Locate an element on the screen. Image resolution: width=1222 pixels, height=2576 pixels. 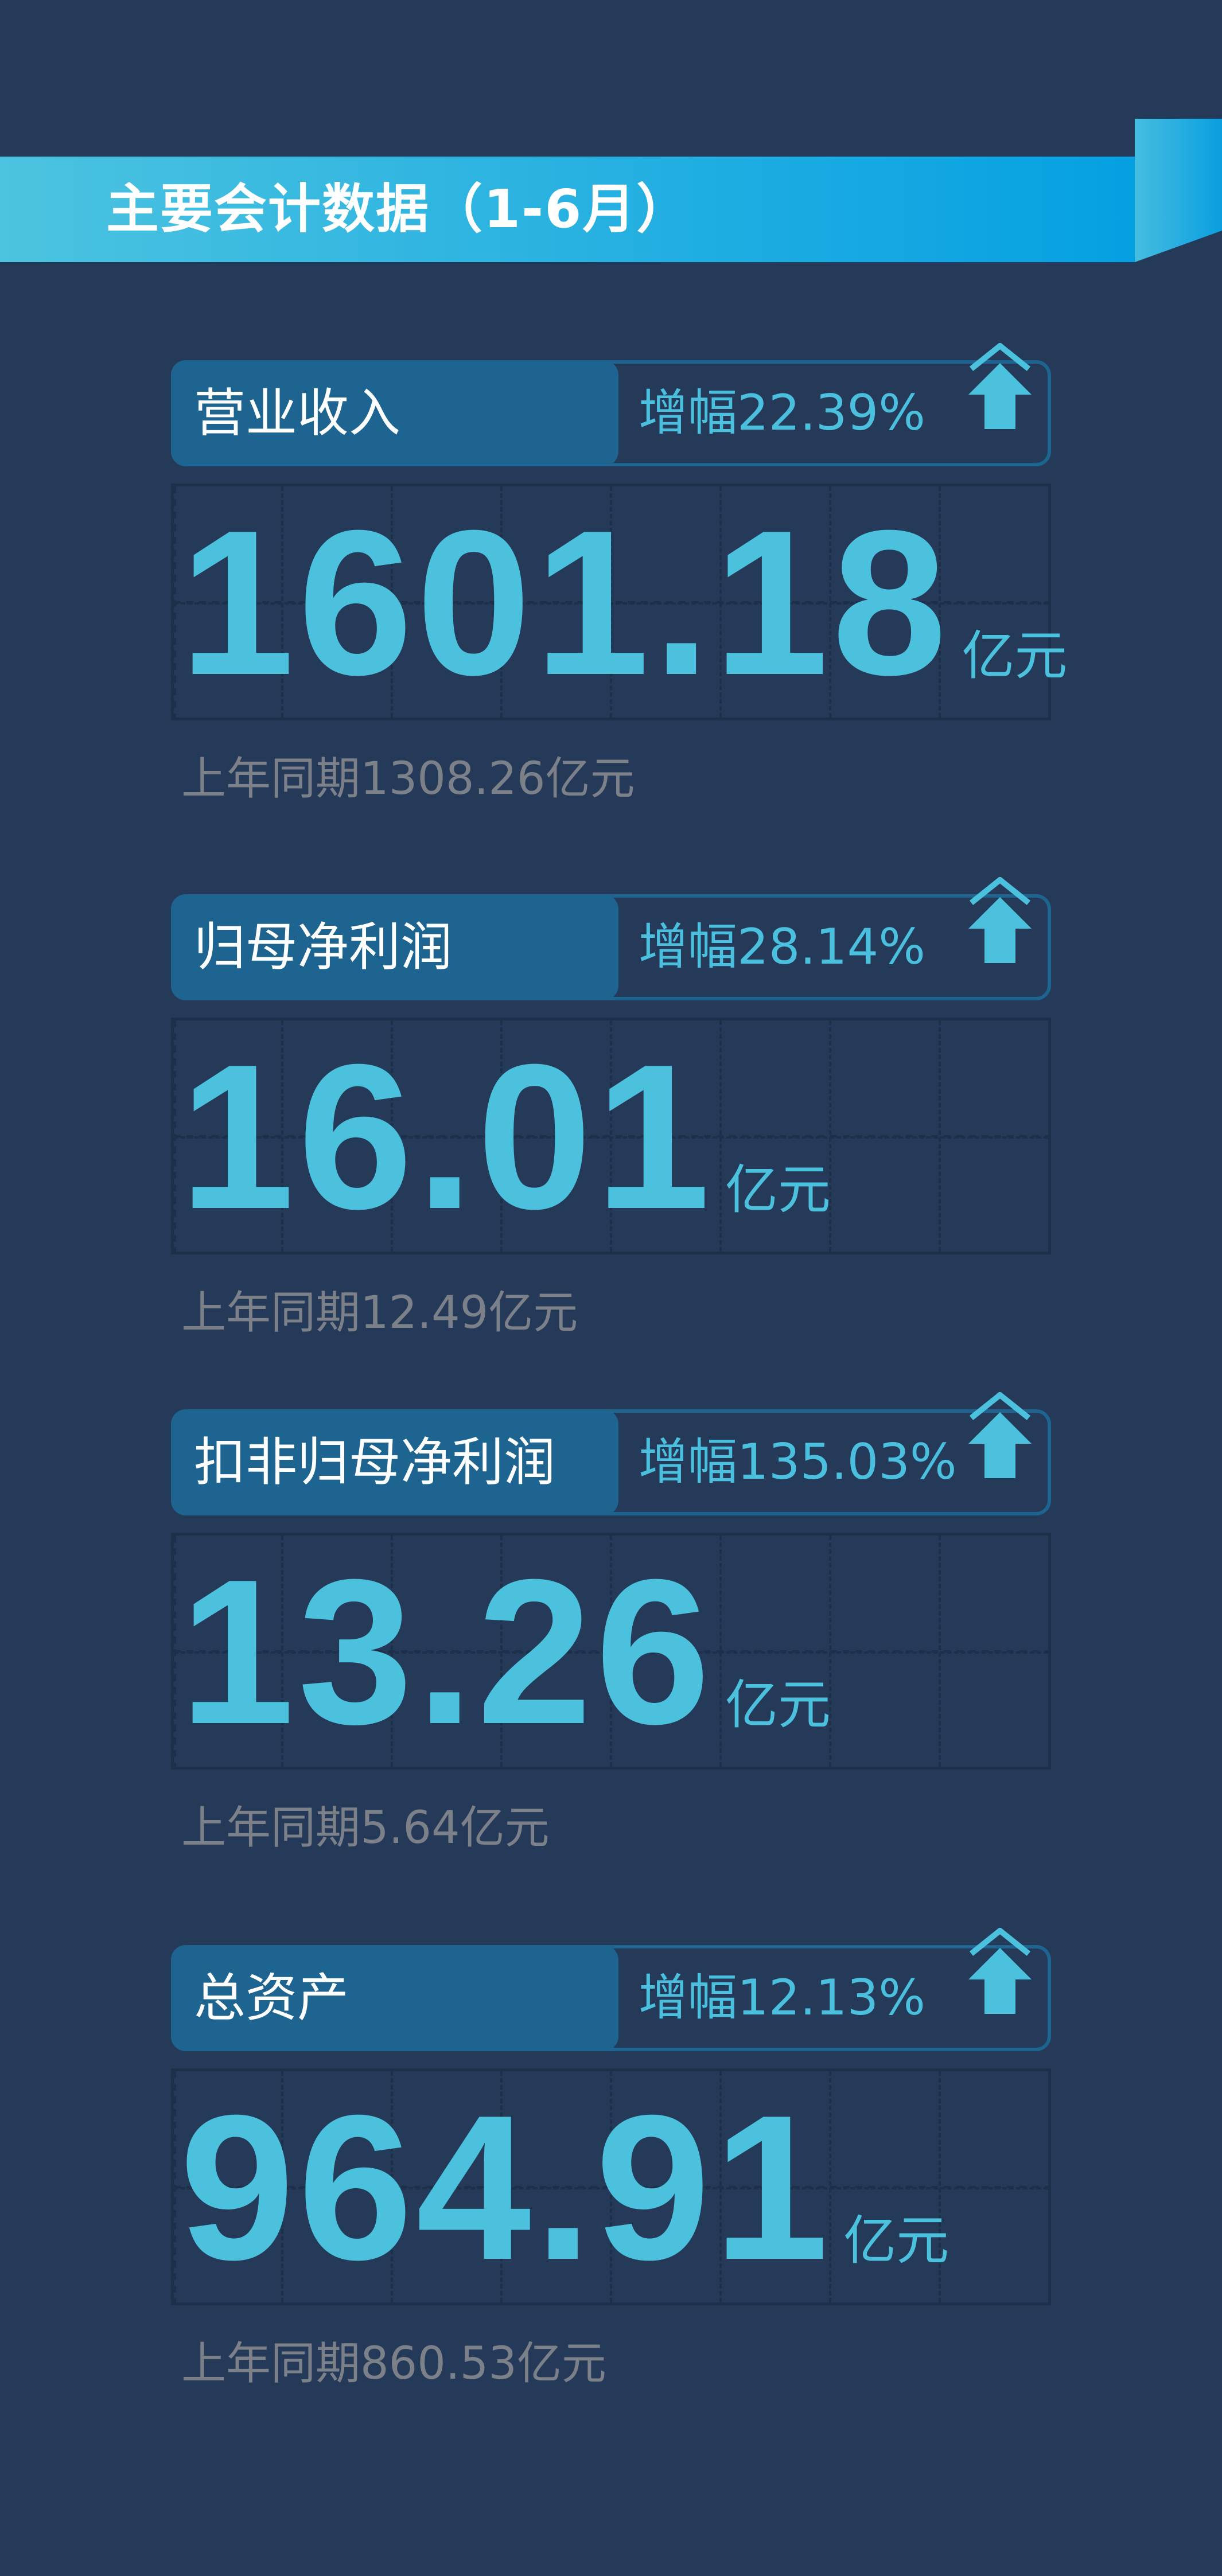
metric-previous-period: 上年同期5.64亿元 is located at coordinates (365, 1828).